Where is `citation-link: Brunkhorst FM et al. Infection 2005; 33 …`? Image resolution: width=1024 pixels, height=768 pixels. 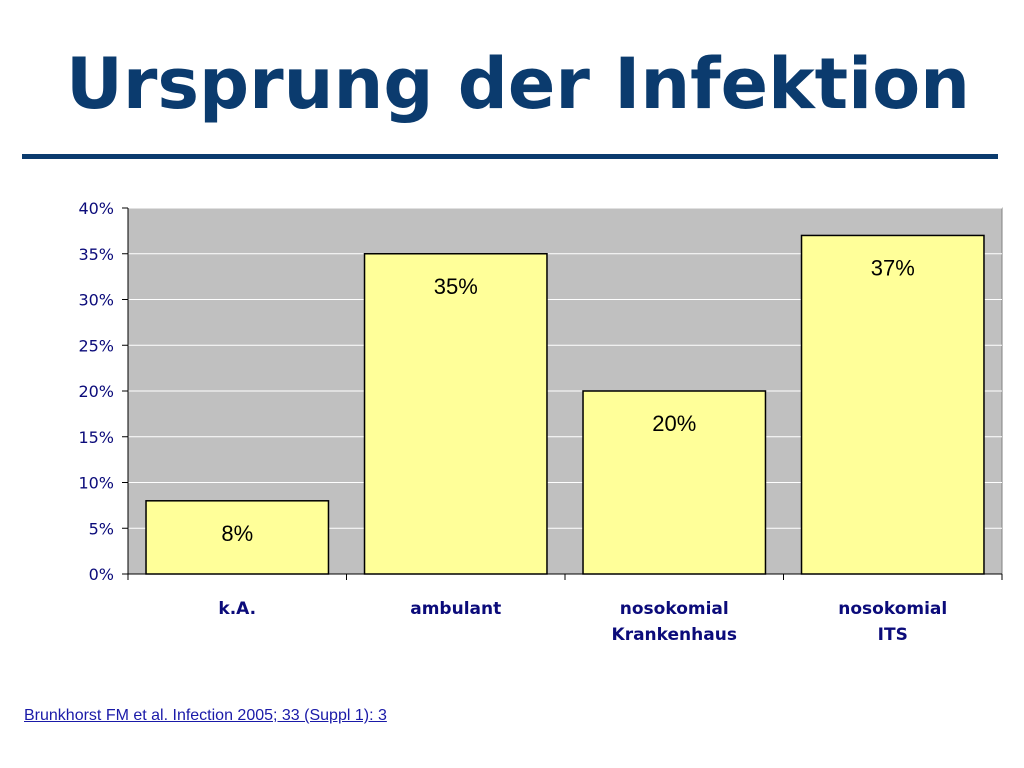 citation-link: Brunkhorst FM et al. Infection 2005; 33 … is located at coordinates (205, 715).